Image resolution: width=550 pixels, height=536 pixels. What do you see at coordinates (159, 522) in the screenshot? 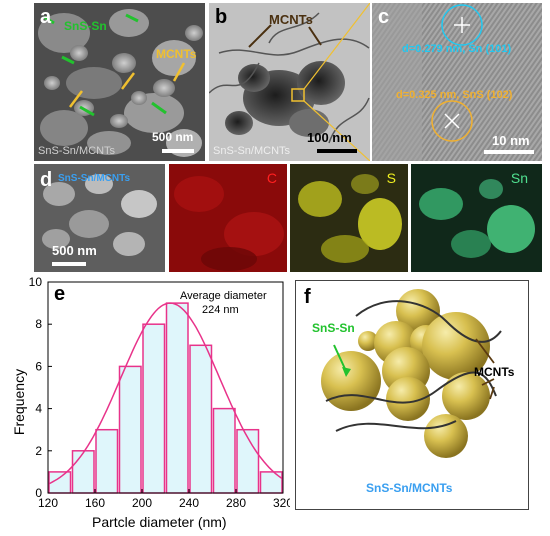
I see `x-axis-label: Partcle diameter (nm)` at bounding box center [159, 522].